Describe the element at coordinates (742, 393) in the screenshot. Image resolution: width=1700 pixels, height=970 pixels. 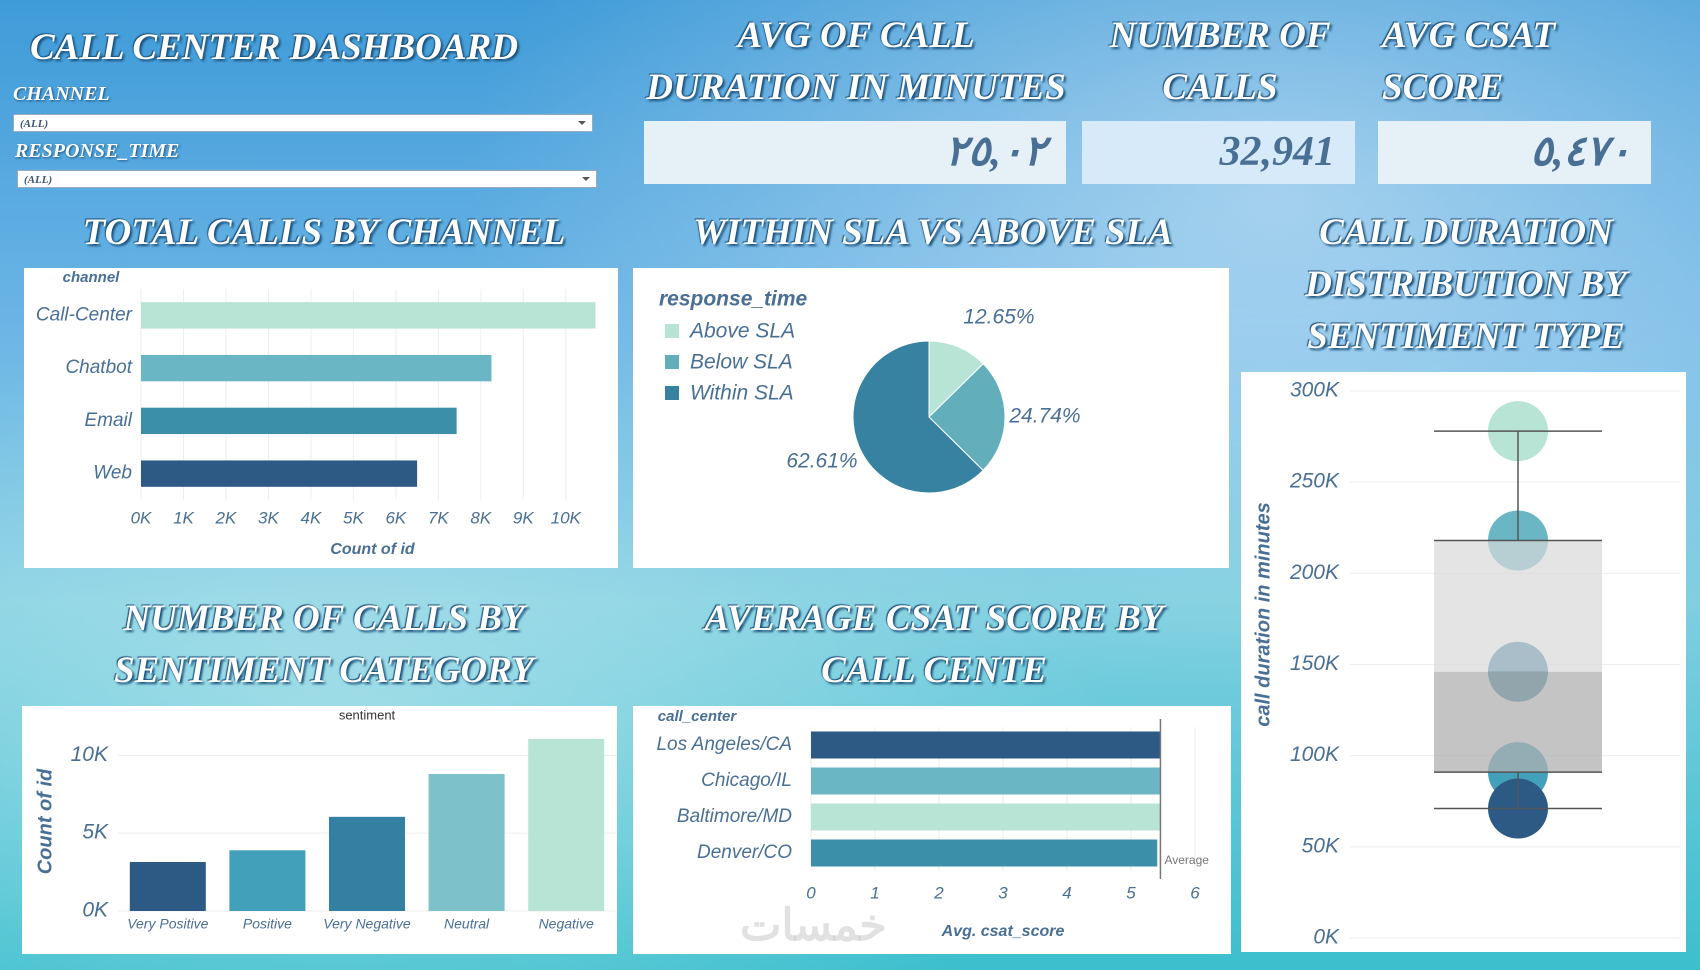
I see `legend-label: Within SLA` at that location.